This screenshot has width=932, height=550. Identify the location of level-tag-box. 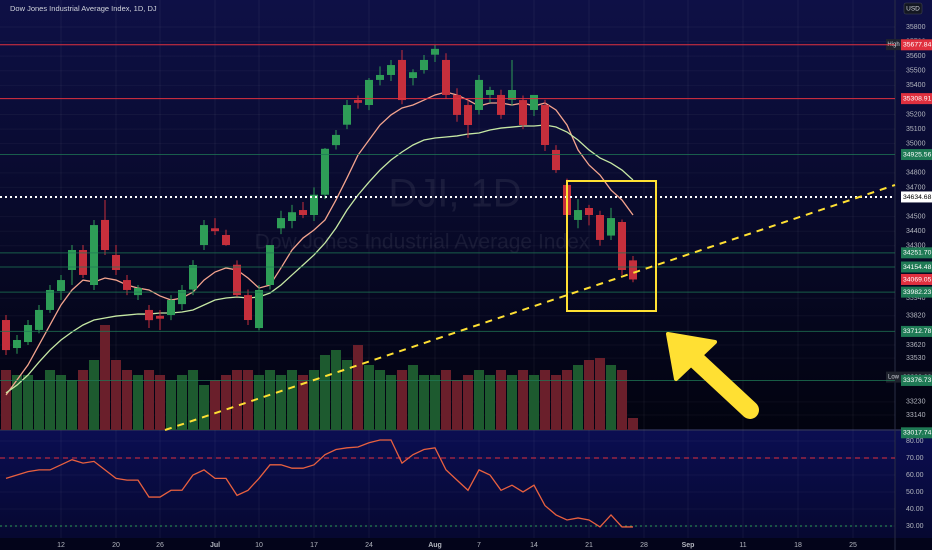
(893, 377).